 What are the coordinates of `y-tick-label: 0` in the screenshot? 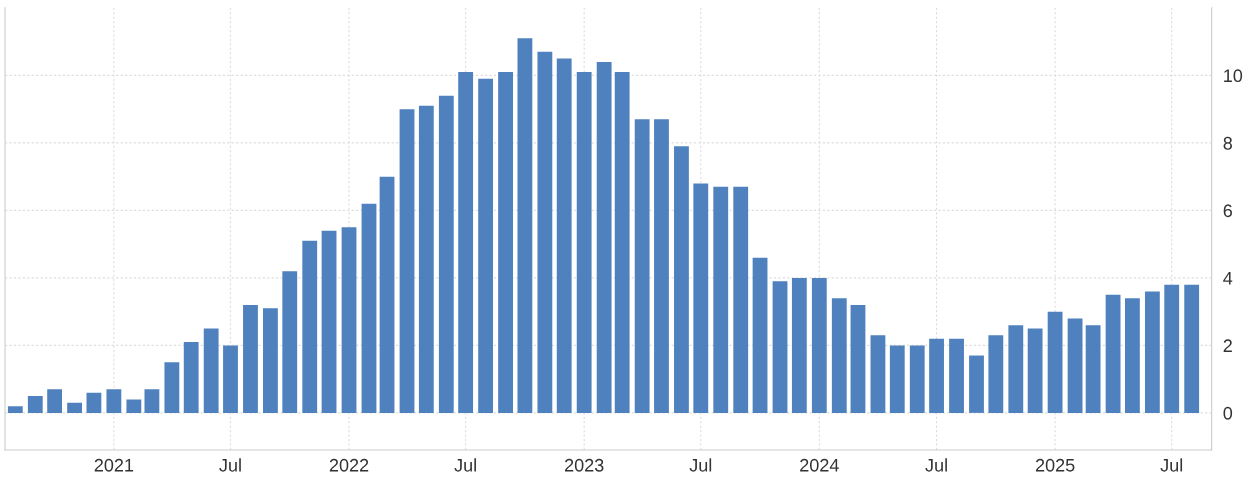 It's located at (1228, 413).